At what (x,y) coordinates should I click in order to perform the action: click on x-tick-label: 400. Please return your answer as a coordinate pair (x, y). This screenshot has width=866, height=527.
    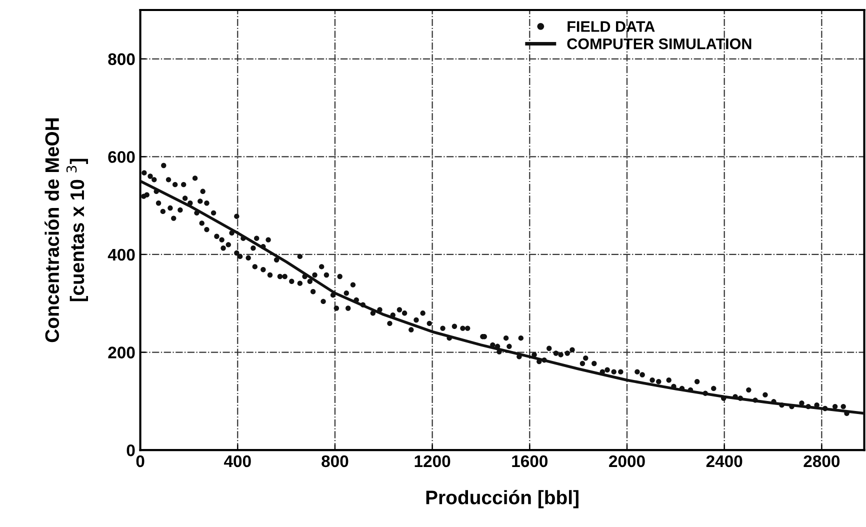
    Looking at the image, I should click on (237, 461).